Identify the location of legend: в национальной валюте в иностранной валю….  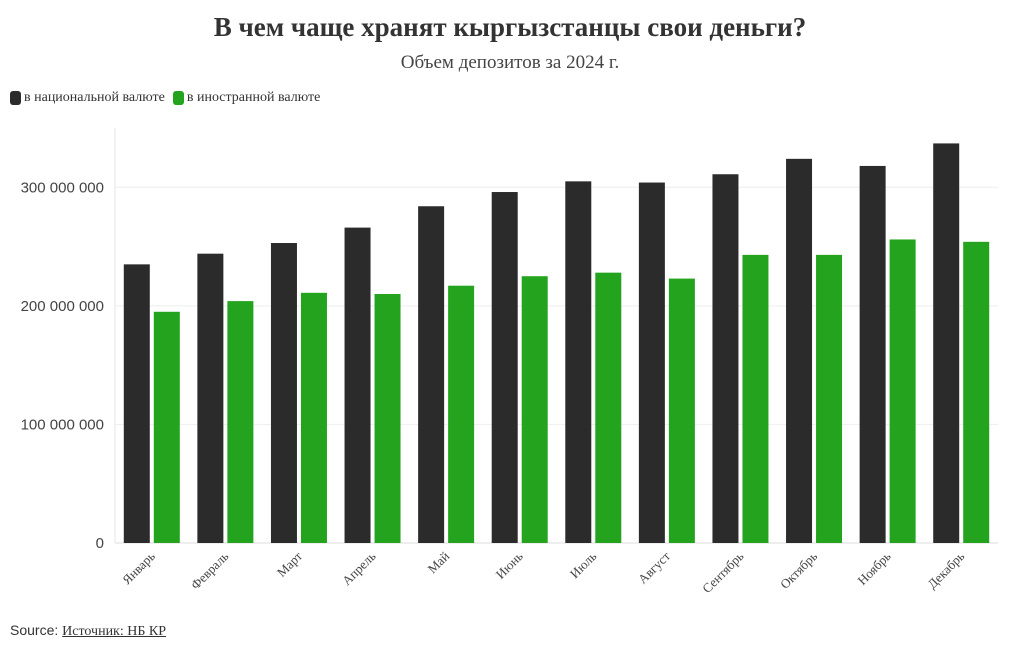
(169, 98).